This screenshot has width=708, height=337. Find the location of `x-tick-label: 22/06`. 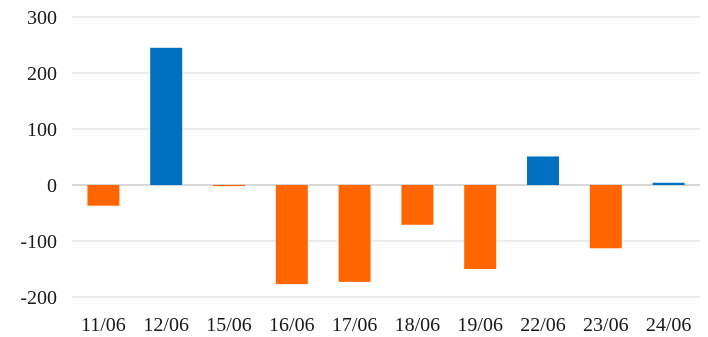

x-tick-label: 22/06 is located at coordinates (543, 325).